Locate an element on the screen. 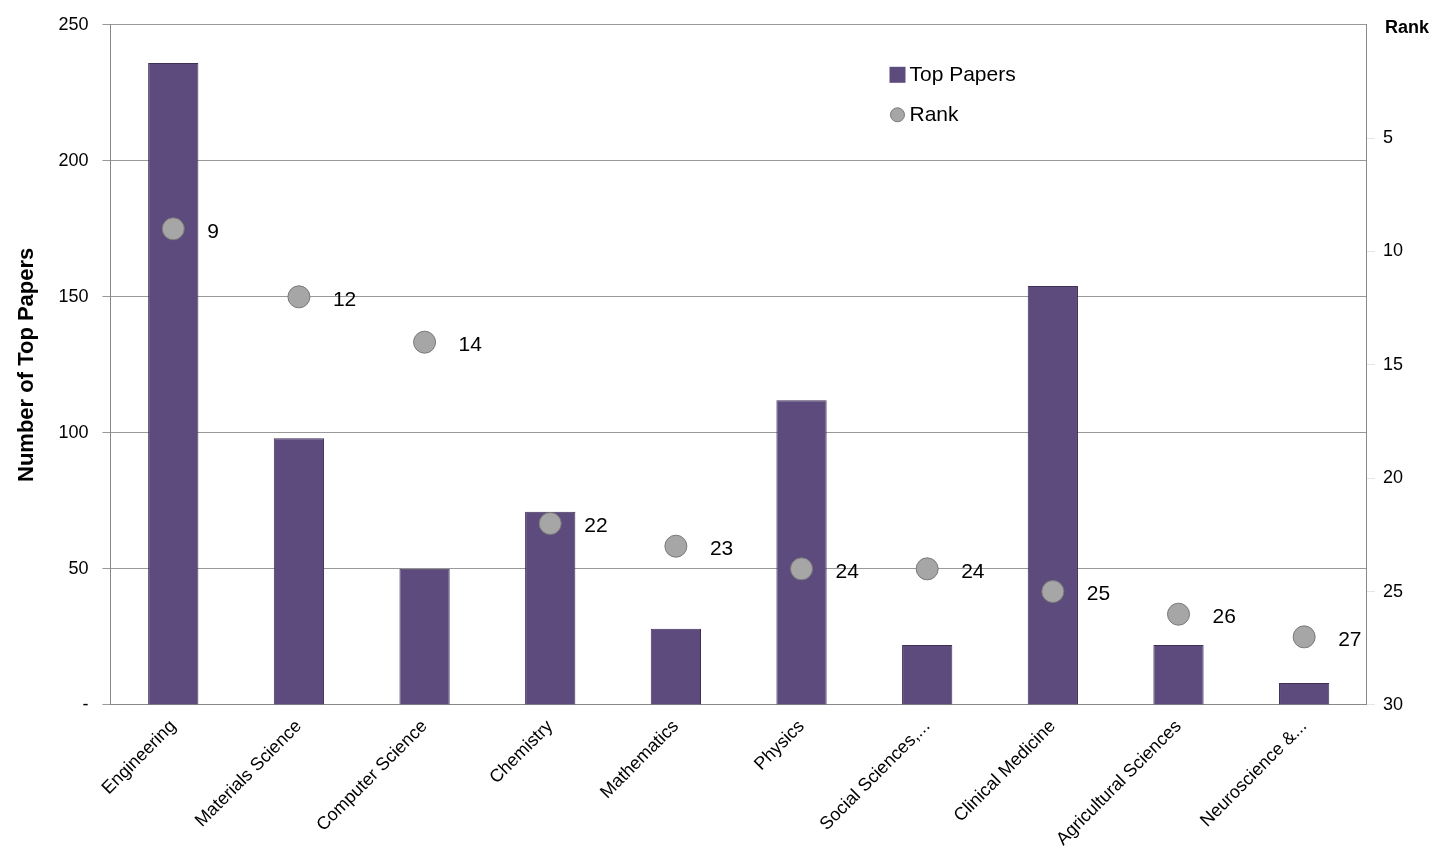  y2-tick-label: 30 is located at coordinates (1393, 703).